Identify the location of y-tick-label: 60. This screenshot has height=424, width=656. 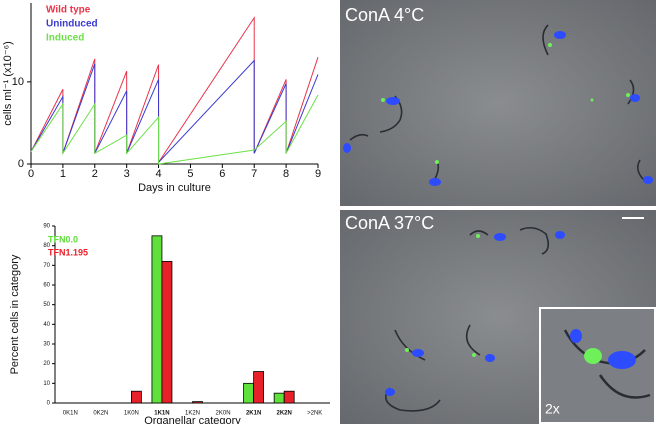
(46, 286).